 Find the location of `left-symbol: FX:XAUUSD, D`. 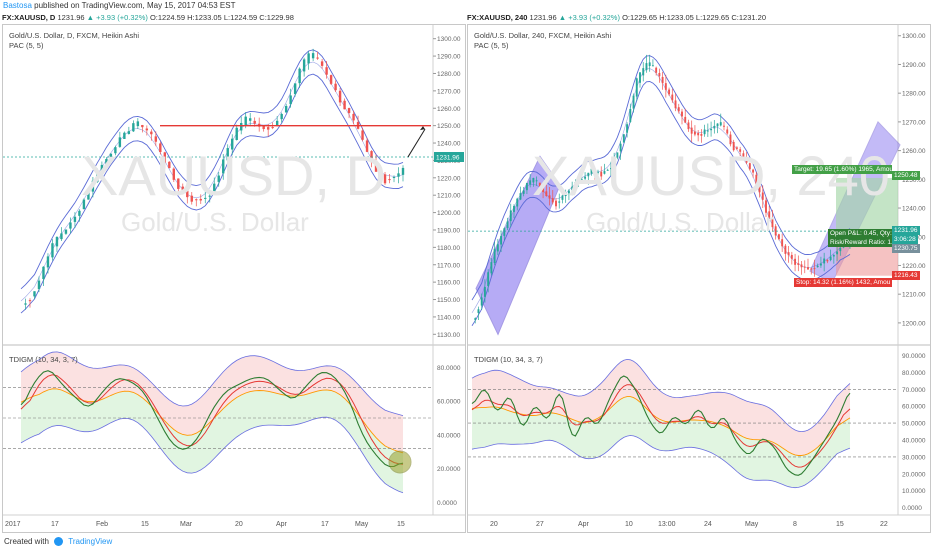

left-symbol: FX:XAUUSD, D is located at coordinates (29, 17).